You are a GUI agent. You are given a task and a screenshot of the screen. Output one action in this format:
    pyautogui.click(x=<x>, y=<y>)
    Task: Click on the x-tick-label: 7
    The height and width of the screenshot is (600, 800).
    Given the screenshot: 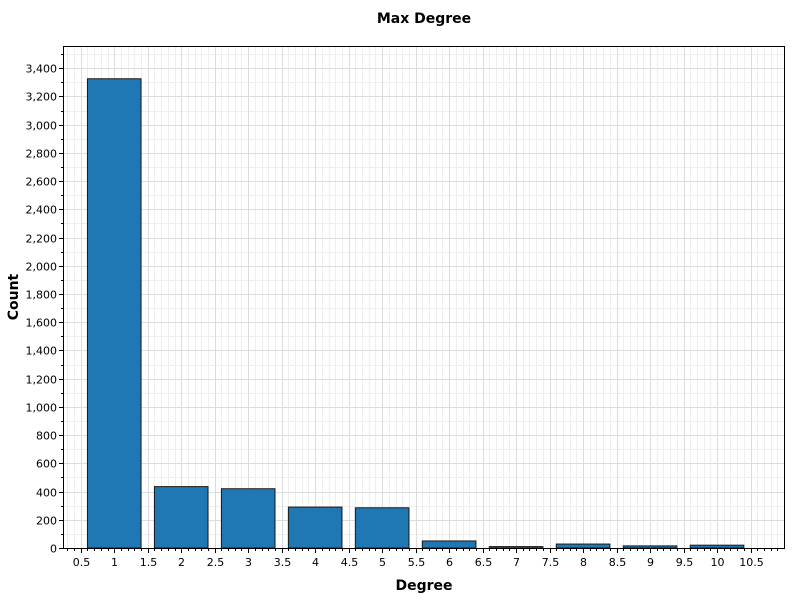 What is the action you would take?
    pyautogui.click(x=516, y=562)
    